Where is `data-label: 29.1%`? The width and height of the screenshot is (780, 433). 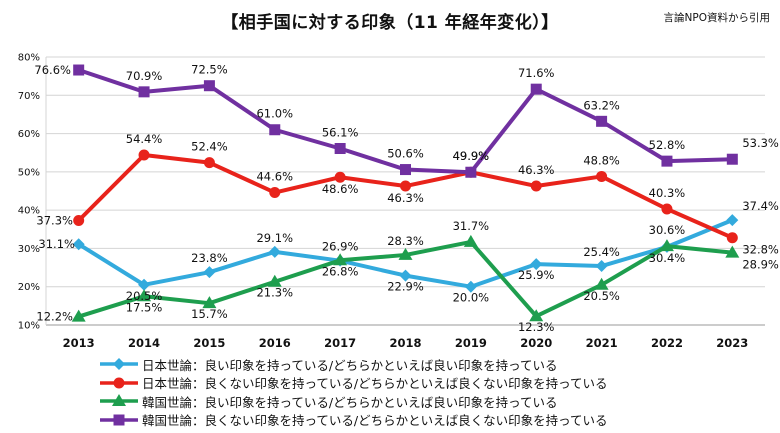
data-label: 29.1% is located at coordinates (274, 238).